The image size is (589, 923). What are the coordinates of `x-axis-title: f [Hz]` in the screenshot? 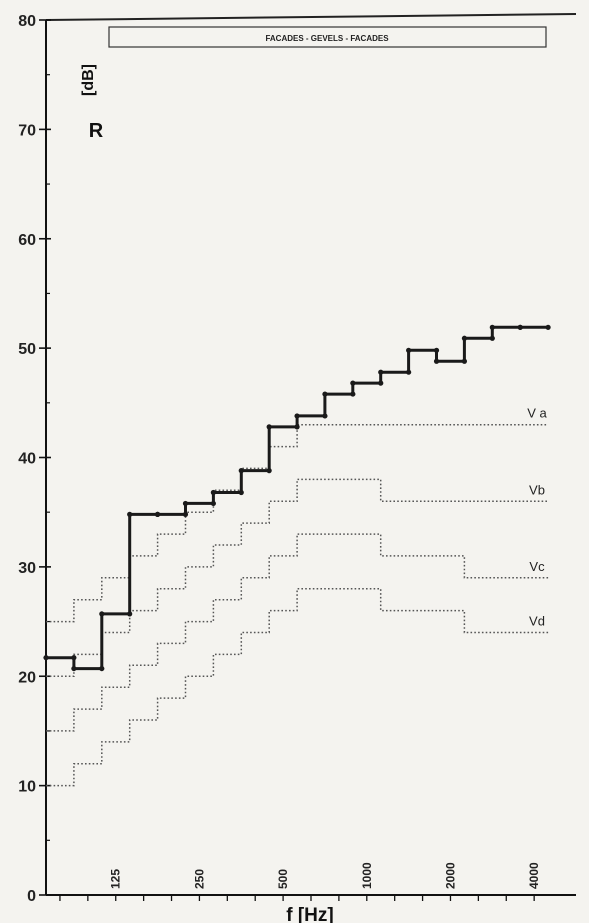 It's located at (309, 914).